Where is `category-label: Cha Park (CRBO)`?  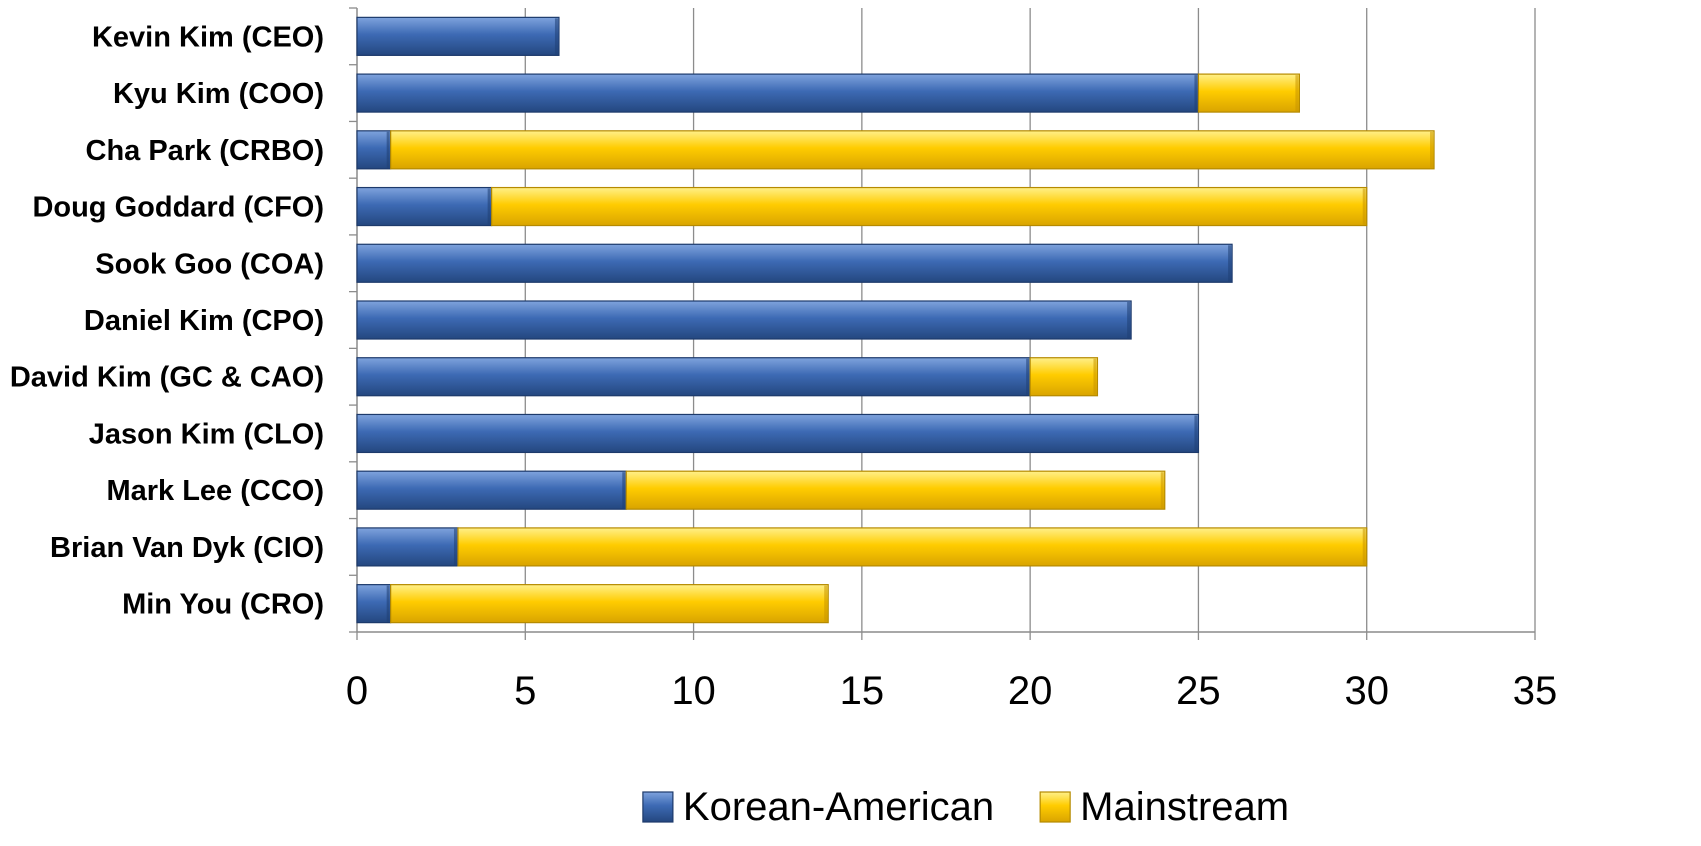 category-label: Cha Park (CRBO) is located at coordinates (205, 151).